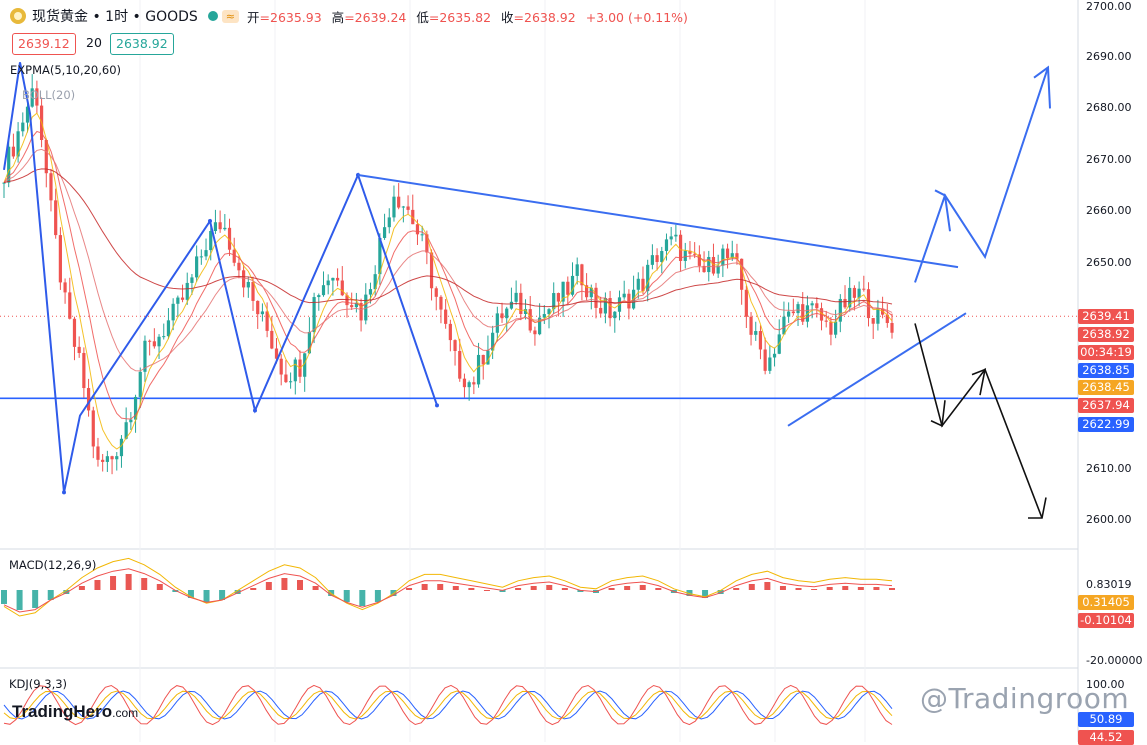 The width and height of the screenshot is (1147, 745). Describe the element at coordinates (1109, 56) in the screenshot. I see `price-tick: 2690.00` at that location.